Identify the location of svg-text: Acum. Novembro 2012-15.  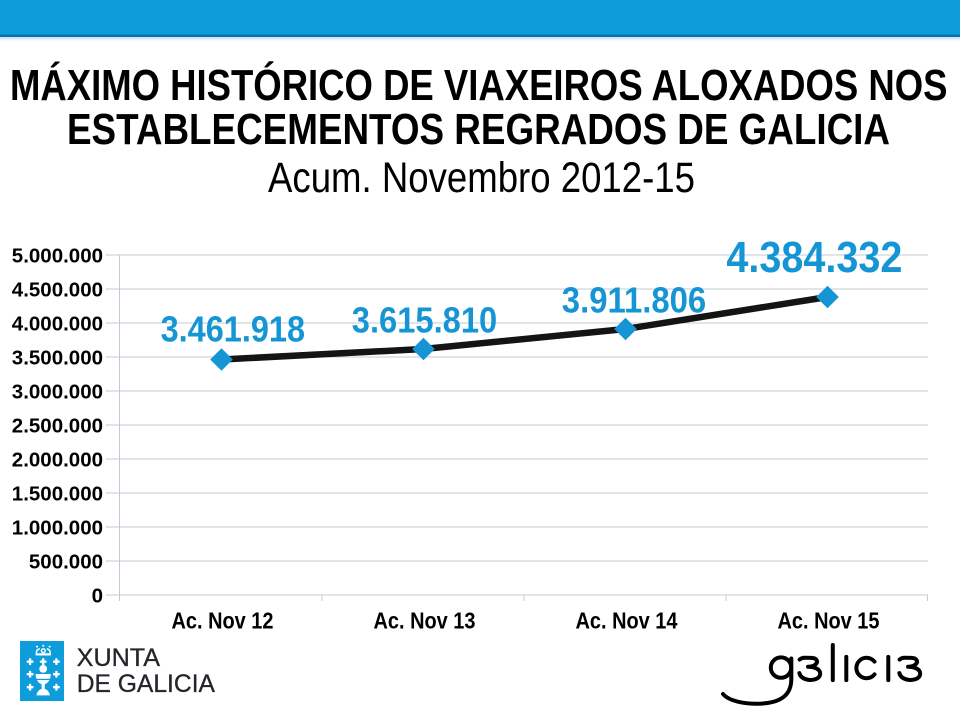
(481, 178).